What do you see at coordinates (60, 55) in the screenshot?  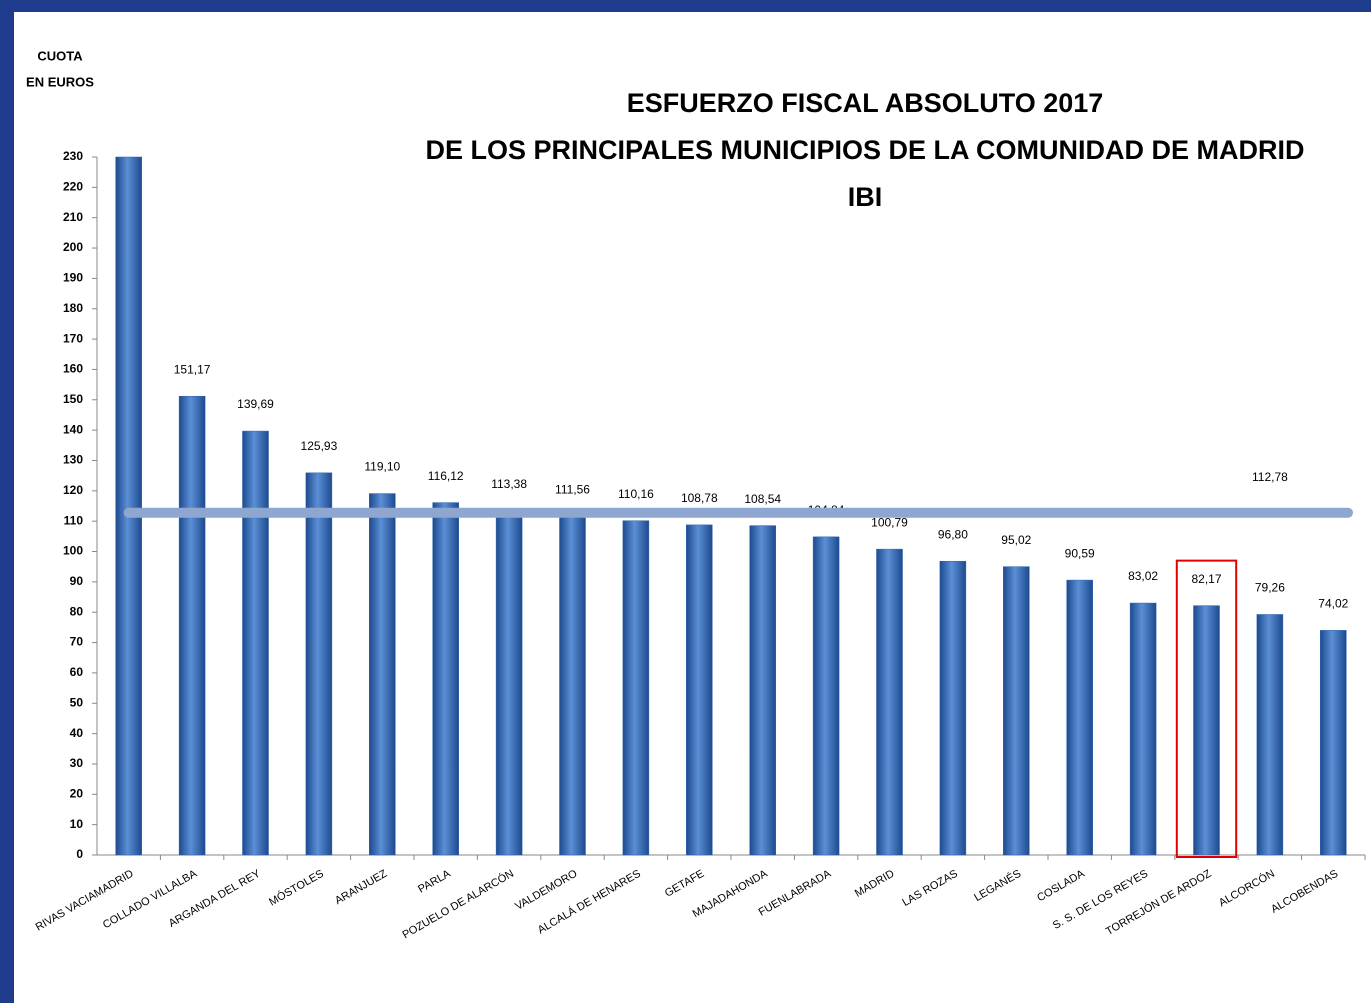 I see `y-axis-label: CUOTA` at bounding box center [60, 55].